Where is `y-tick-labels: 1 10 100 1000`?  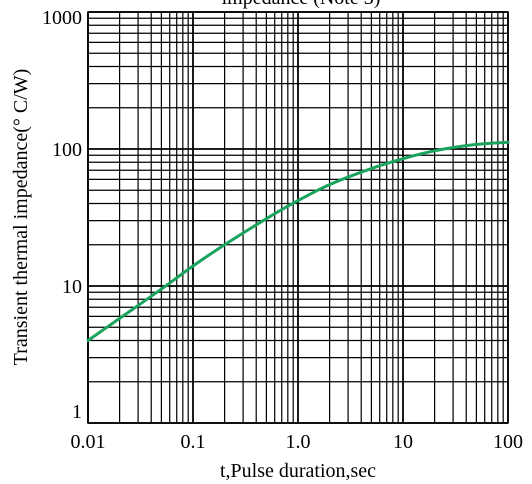
y-tick-labels: 1 10 100 1000 is located at coordinates (62, 215).